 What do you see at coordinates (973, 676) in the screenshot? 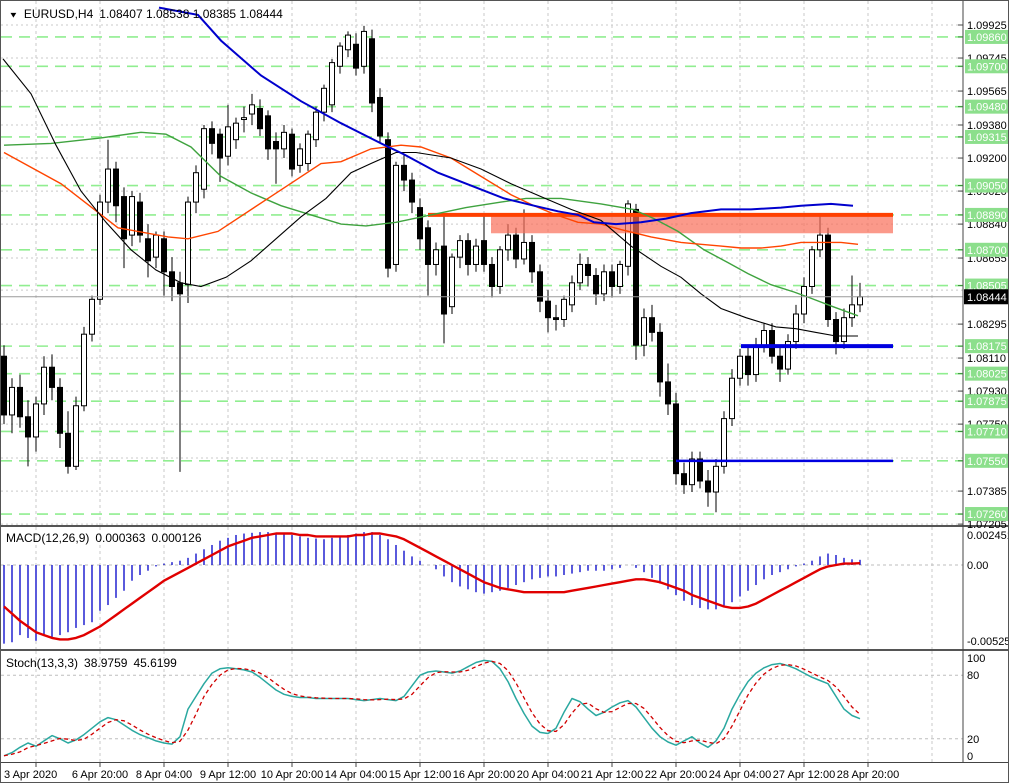
I see `stoch-axis-80-label: 80` at bounding box center [973, 676].